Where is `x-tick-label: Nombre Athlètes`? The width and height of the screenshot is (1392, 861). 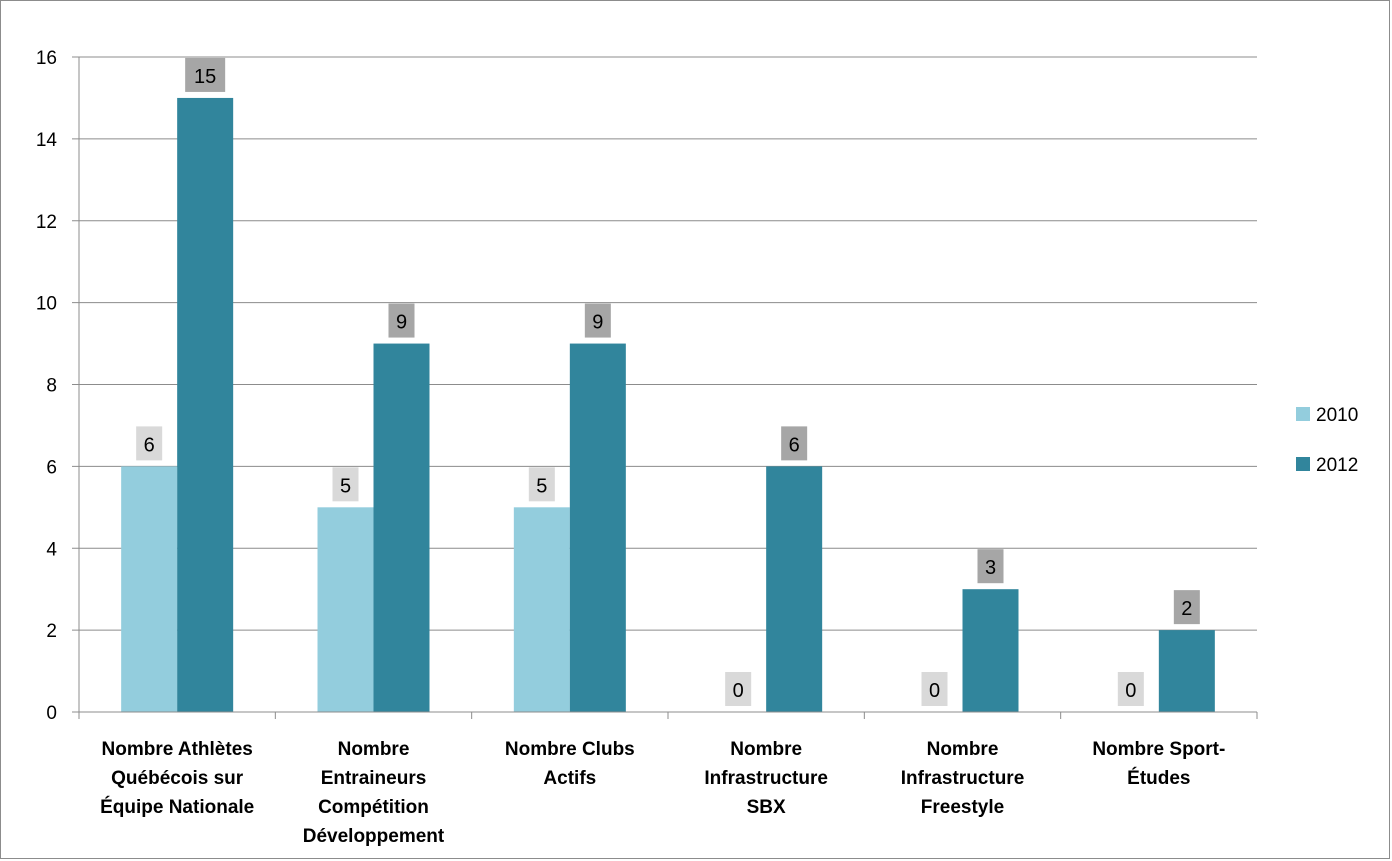
x-tick-label: Nombre Athlètes is located at coordinates (177, 749).